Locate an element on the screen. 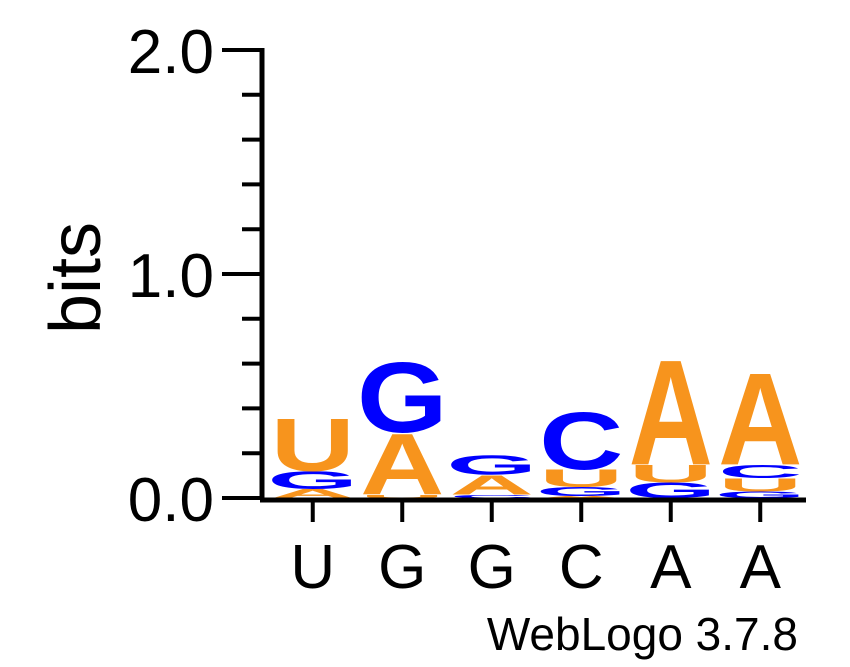 Image resolution: width=850 pixels, height=667 pixels. y-axis-ticks is located at coordinates (242, 274).